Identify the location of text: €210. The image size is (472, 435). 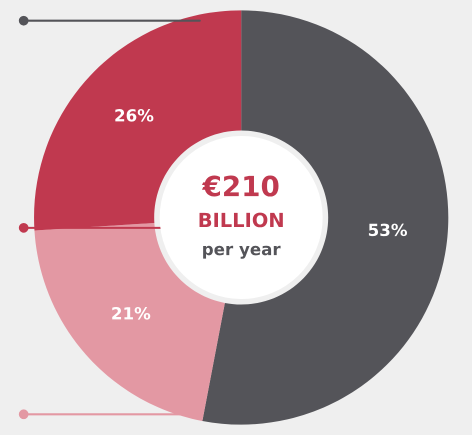
(240, 186).